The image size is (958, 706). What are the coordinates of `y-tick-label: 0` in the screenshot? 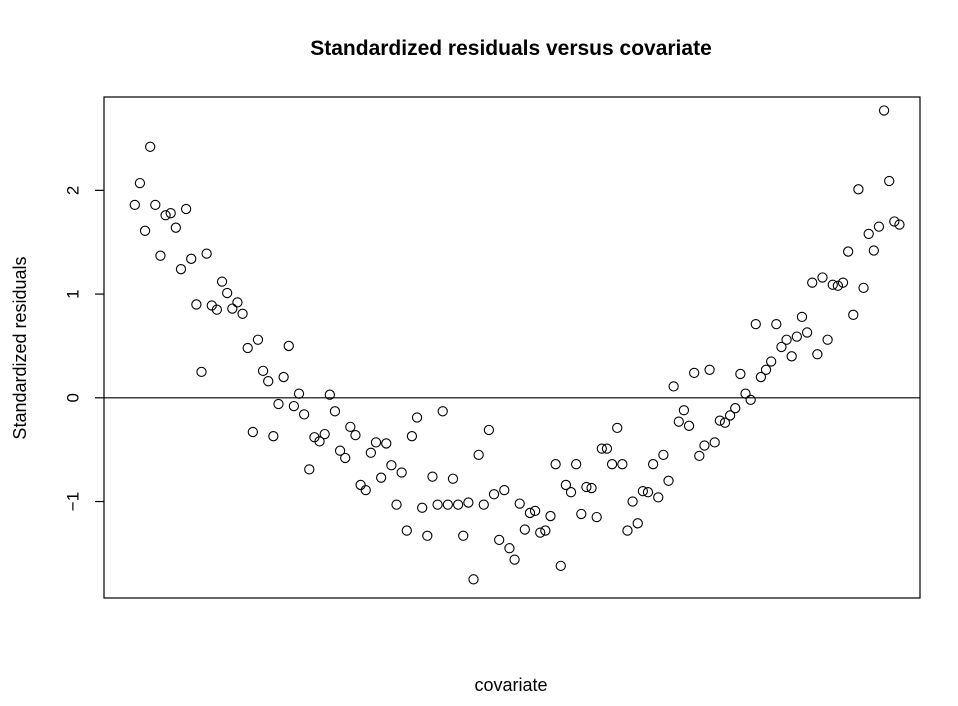 It's located at (72, 397).